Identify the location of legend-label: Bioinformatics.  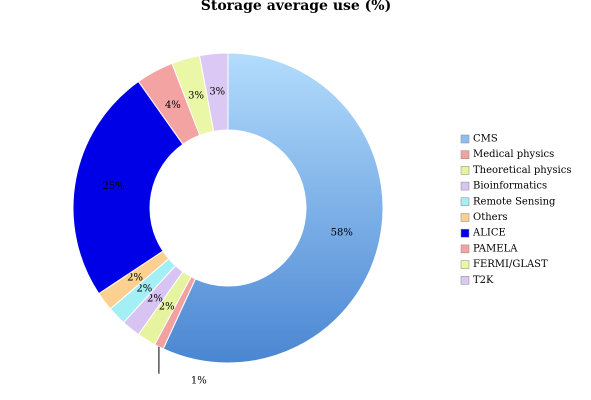
(510, 186).